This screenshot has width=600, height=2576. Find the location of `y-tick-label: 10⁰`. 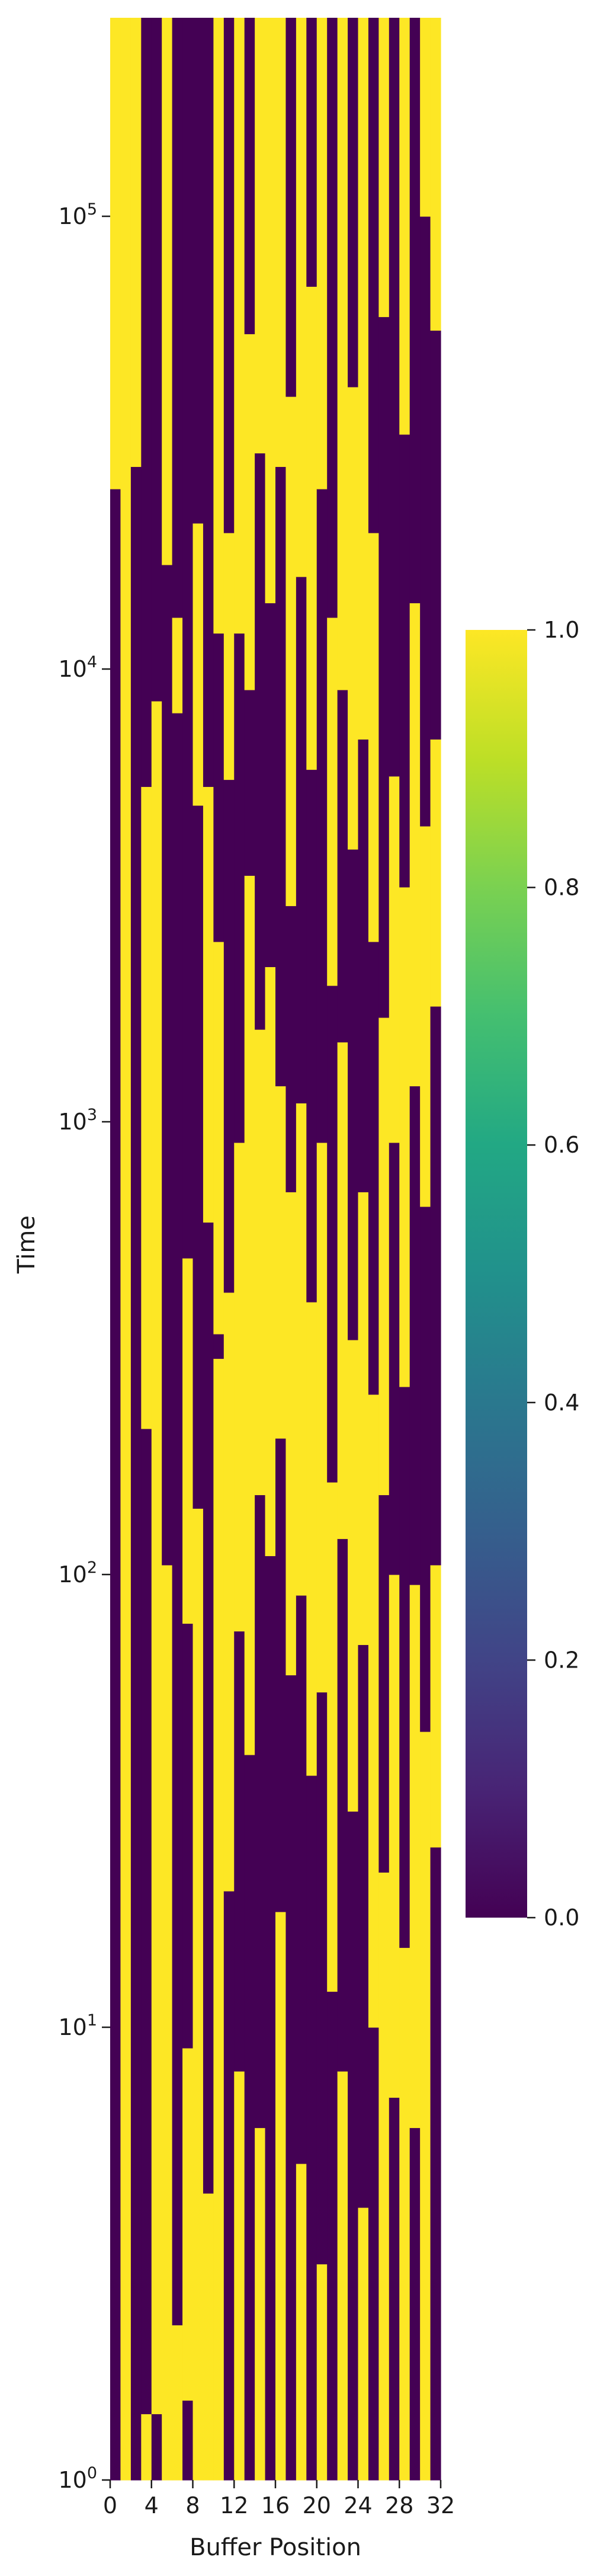

y-tick-label: 10⁰ is located at coordinates (77, 2478).